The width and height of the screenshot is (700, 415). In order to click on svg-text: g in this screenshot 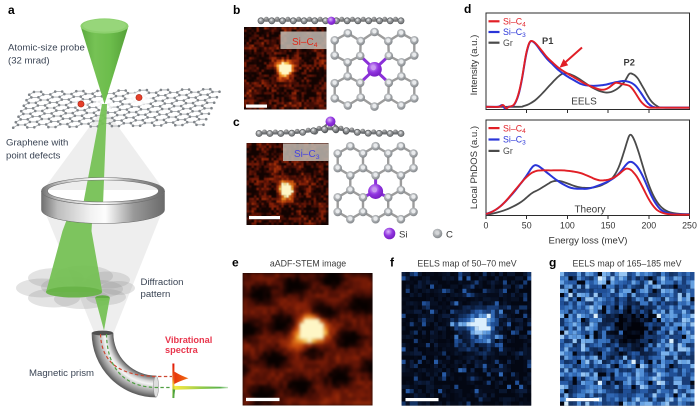, I will do `click(552, 263)`.